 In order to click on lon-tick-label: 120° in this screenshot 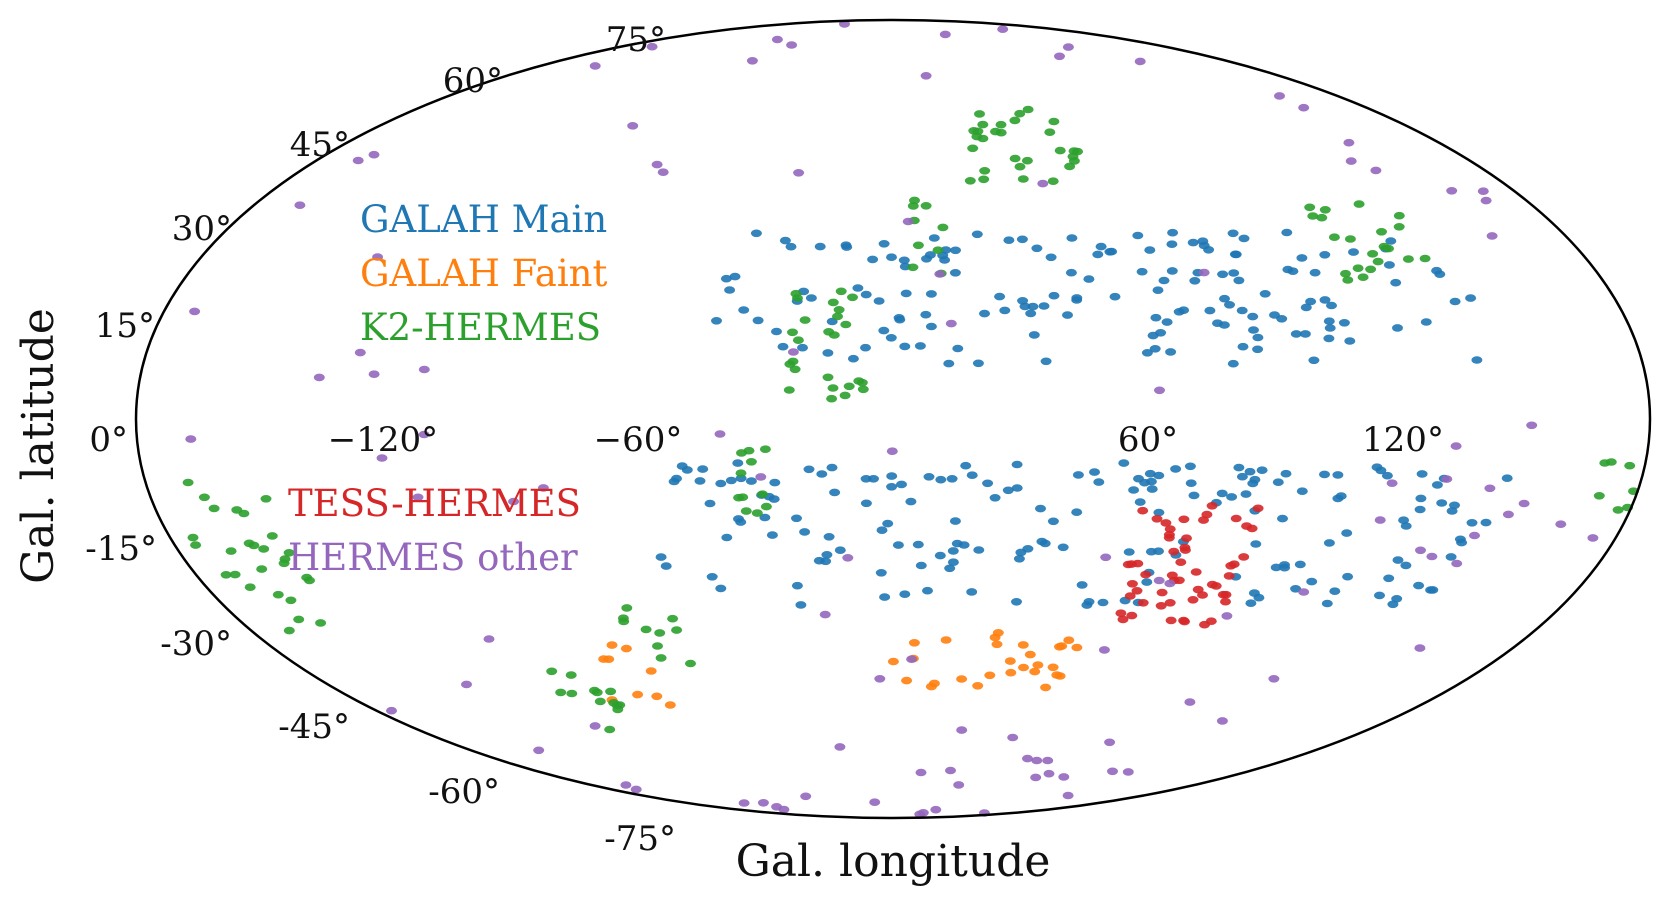, I will do `click(1403, 440)`.